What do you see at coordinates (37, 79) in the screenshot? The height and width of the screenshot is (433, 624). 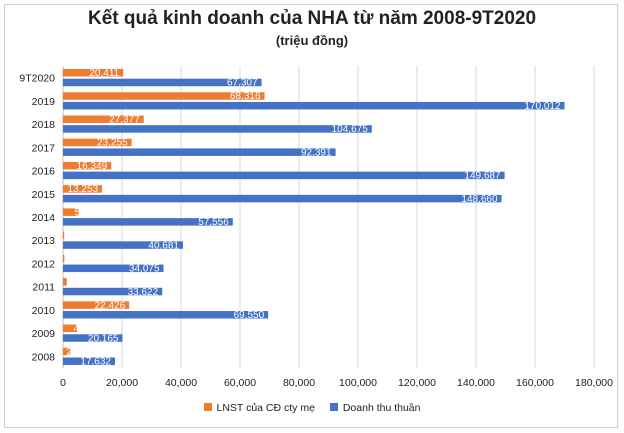 I see `y-tick-label: 9T2020` at bounding box center [37, 79].